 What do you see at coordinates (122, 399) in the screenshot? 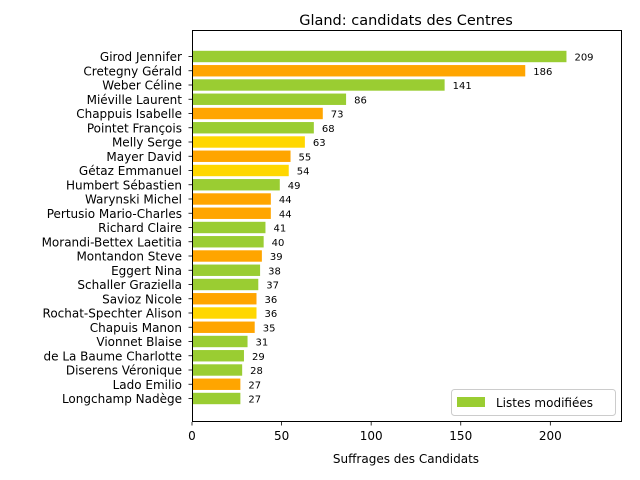
I see `y-tick-label: Longchamp Nadège` at bounding box center [122, 399].